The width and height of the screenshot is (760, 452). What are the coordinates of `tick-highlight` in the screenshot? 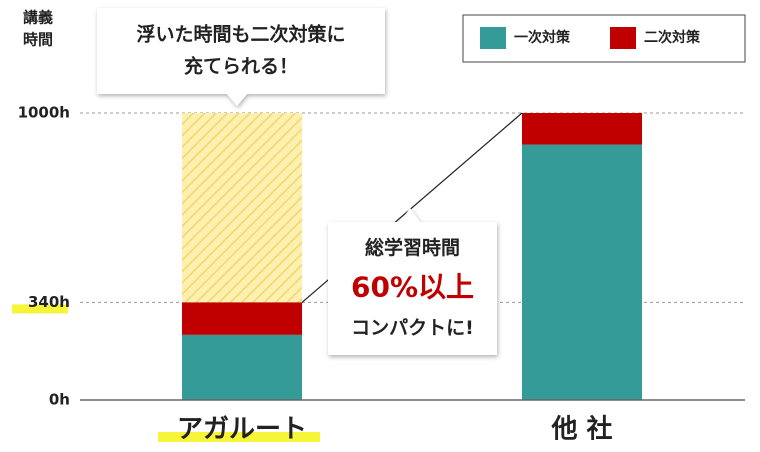 It's located at (40, 309).